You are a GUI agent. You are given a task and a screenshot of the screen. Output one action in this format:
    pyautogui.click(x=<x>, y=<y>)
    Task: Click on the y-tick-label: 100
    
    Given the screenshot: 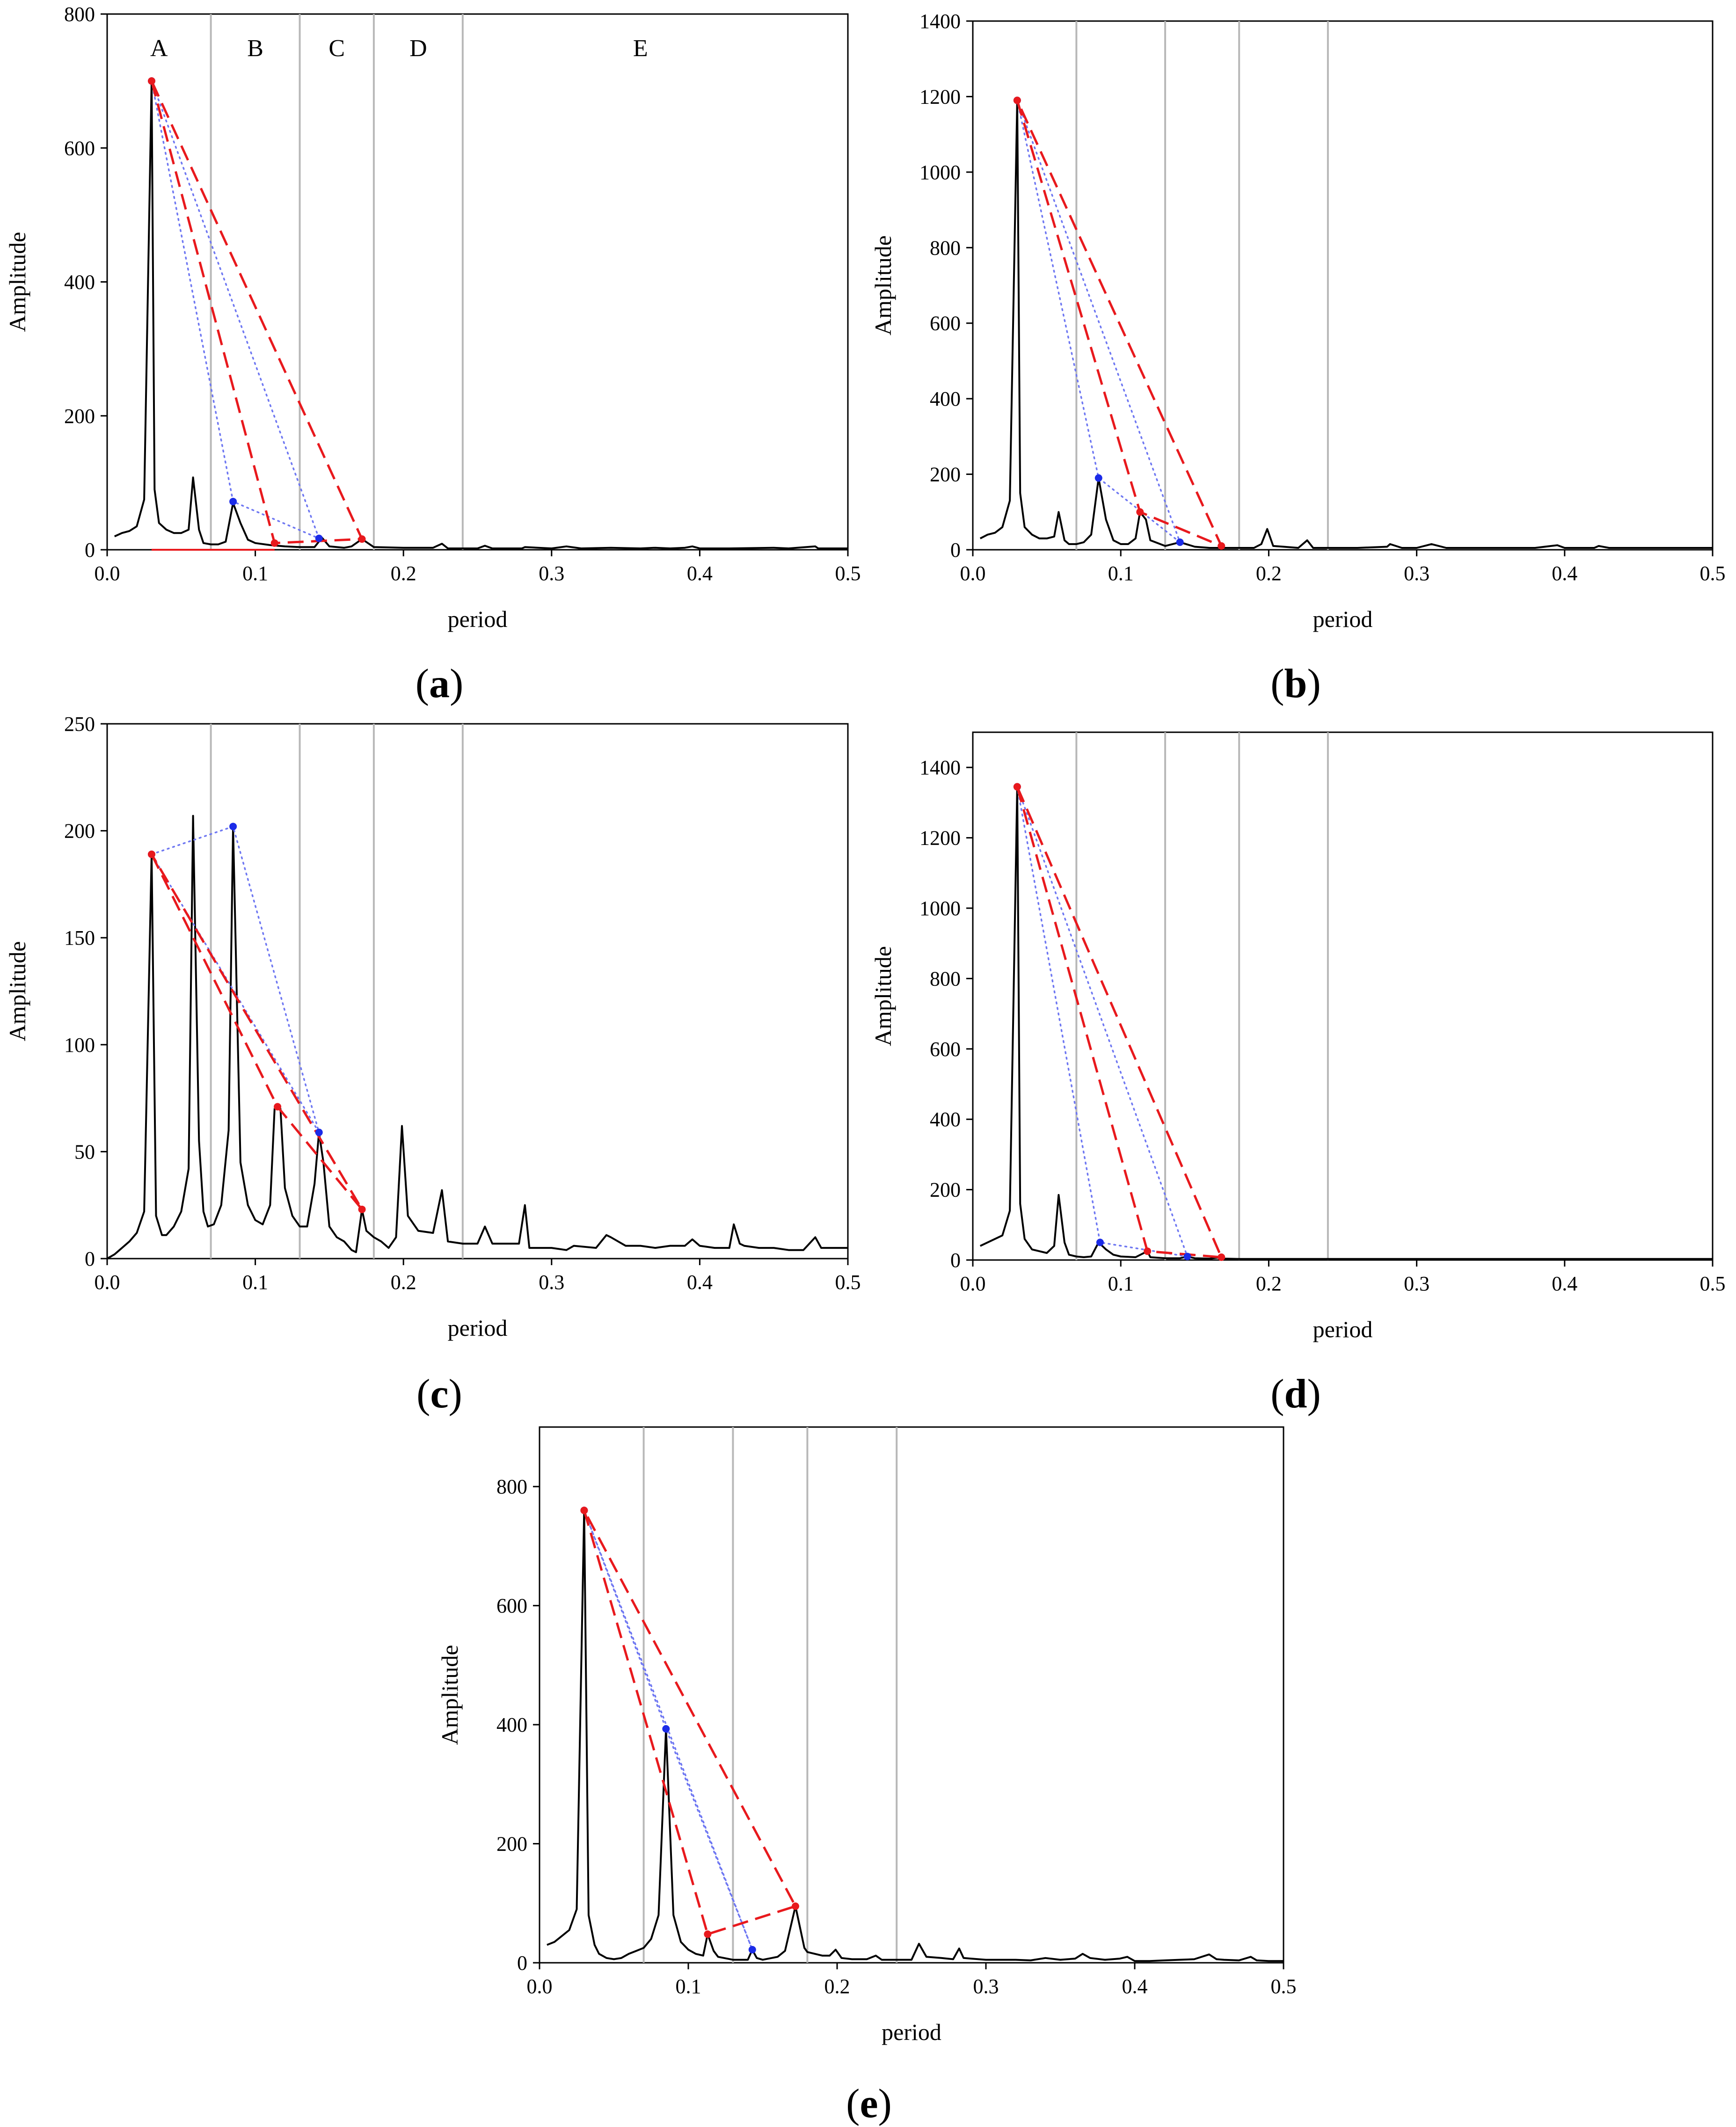 What is the action you would take?
    pyautogui.click(x=79, y=1045)
    